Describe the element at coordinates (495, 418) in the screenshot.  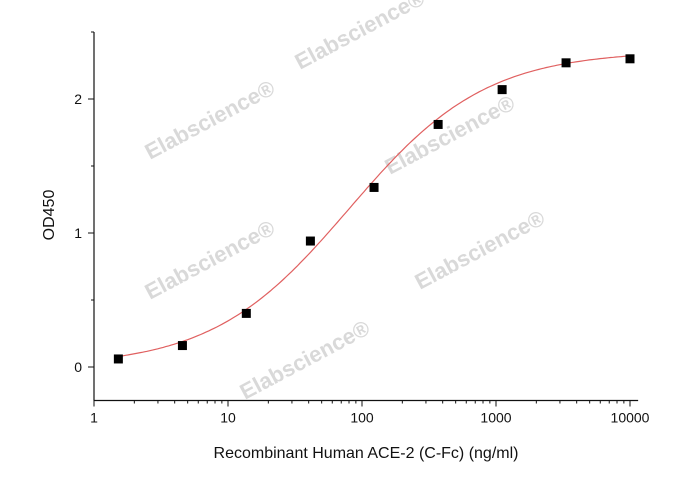
I see `x-tick-label: 1000` at that location.